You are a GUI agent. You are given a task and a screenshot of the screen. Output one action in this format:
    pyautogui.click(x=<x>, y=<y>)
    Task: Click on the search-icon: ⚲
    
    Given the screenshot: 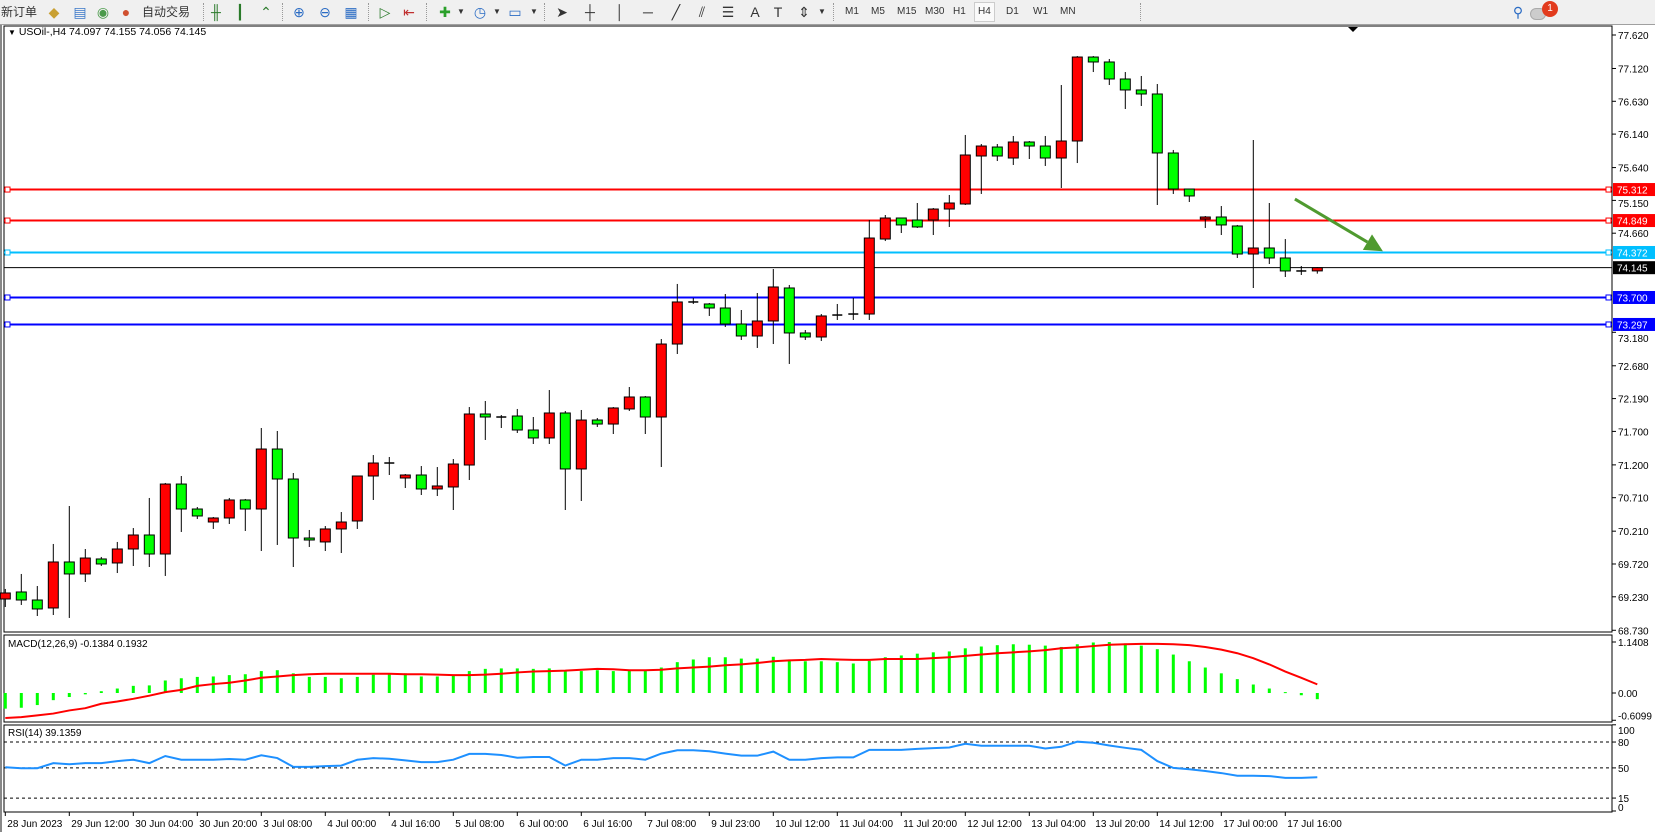 What is the action you would take?
    pyautogui.click(x=1518, y=12)
    